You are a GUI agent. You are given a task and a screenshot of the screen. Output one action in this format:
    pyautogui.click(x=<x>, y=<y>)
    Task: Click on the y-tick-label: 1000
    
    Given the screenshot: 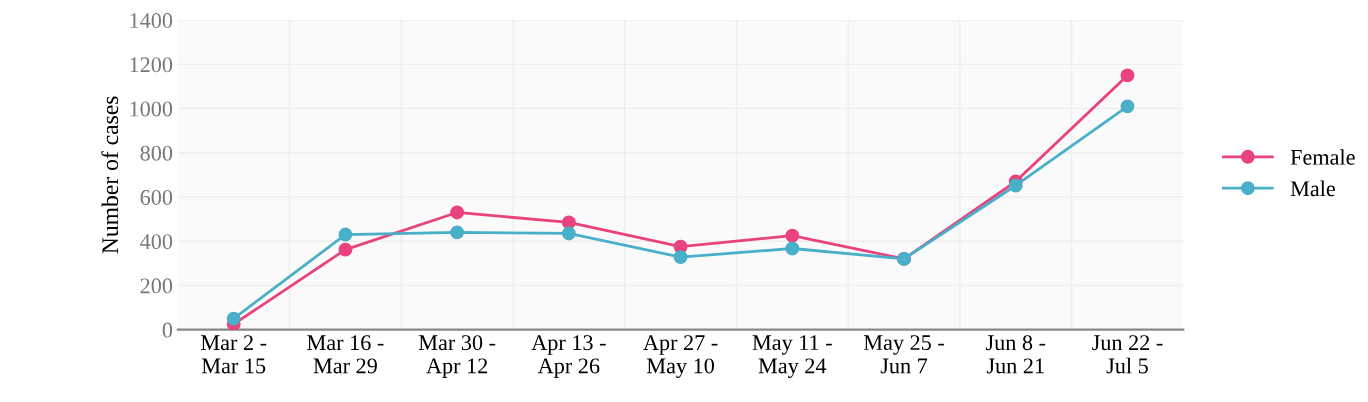 What is the action you would take?
    pyautogui.click(x=151, y=109)
    